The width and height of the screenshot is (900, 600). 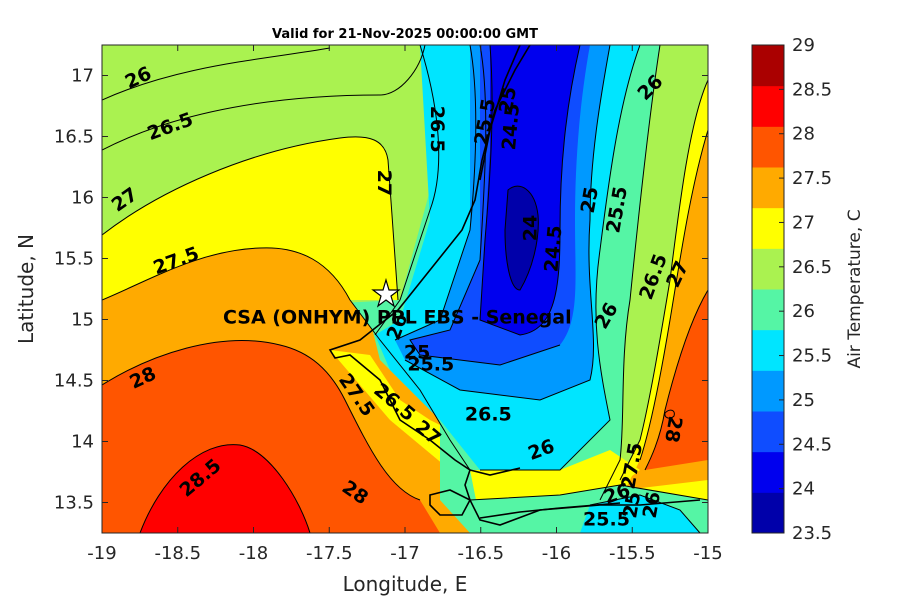 I want to click on contour-label: 24, so click(x=531, y=228).